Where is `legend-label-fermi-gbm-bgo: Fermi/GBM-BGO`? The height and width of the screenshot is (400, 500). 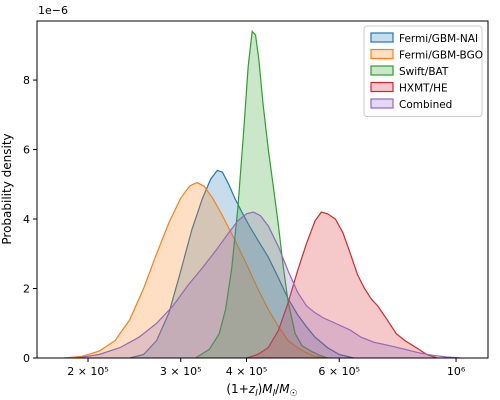
legend-label-fermi-gbm-bgo: Fermi/GBM-BGO is located at coordinates (441, 56).